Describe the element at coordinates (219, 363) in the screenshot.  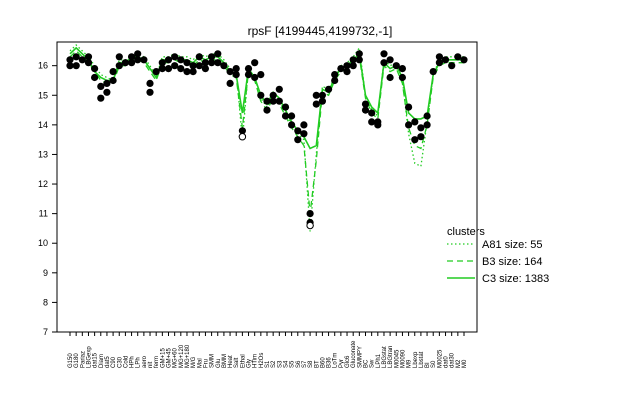
I see `x-tick-label: Glu` at that location.